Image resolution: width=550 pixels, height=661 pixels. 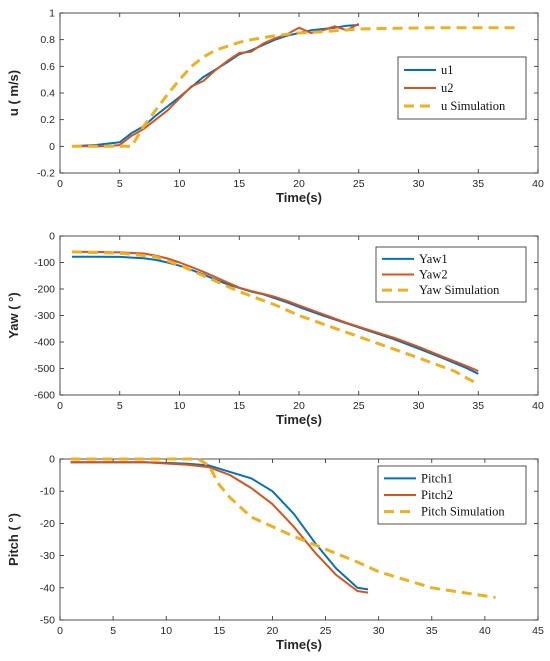 What do you see at coordinates (437, 495) in the screenshot?
I see `chart-3-legend-label-2: Pitch2` at bounding box center [437, 495].